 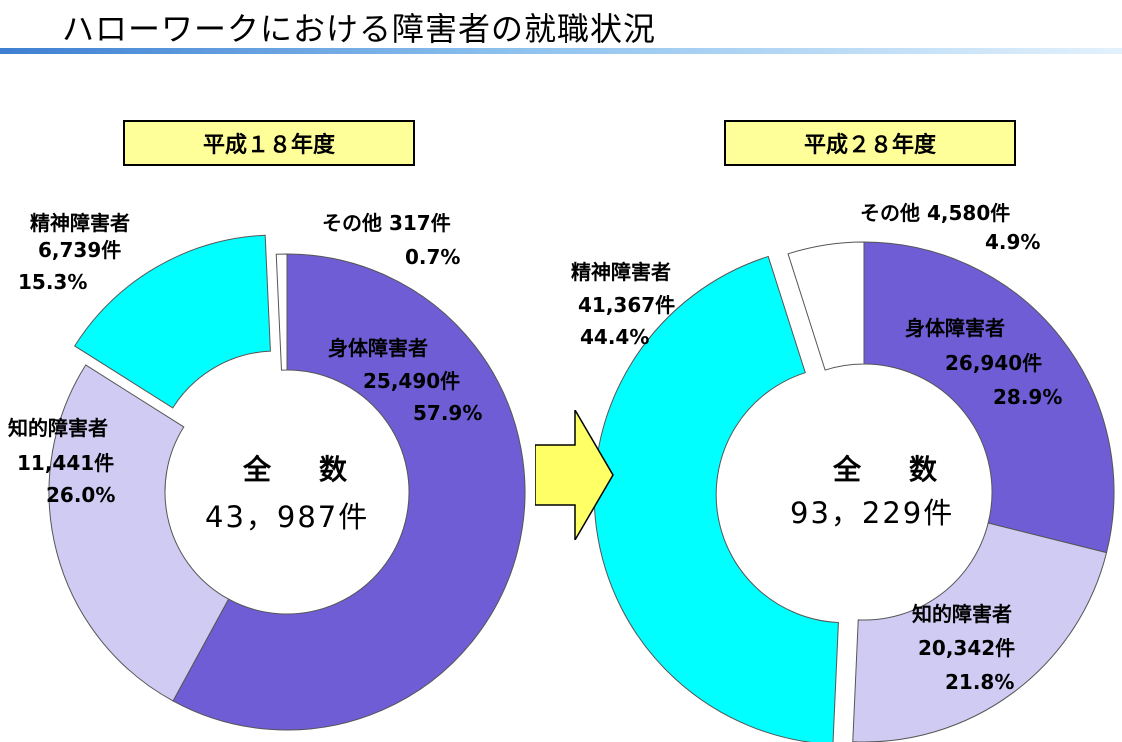 I want to click on label-intellectual-percent-2016: 21.8%, so click(x=980, y=682).